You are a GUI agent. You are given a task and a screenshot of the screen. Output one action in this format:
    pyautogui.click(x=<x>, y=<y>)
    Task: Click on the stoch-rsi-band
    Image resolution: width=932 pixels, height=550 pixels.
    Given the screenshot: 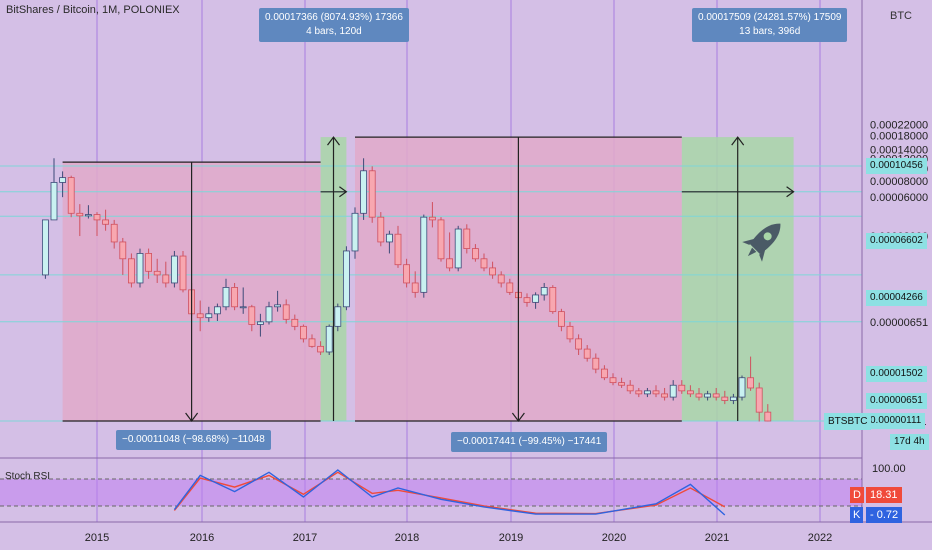 What is the action you would take?
    pyautogui.click(x=431, y=492)
    